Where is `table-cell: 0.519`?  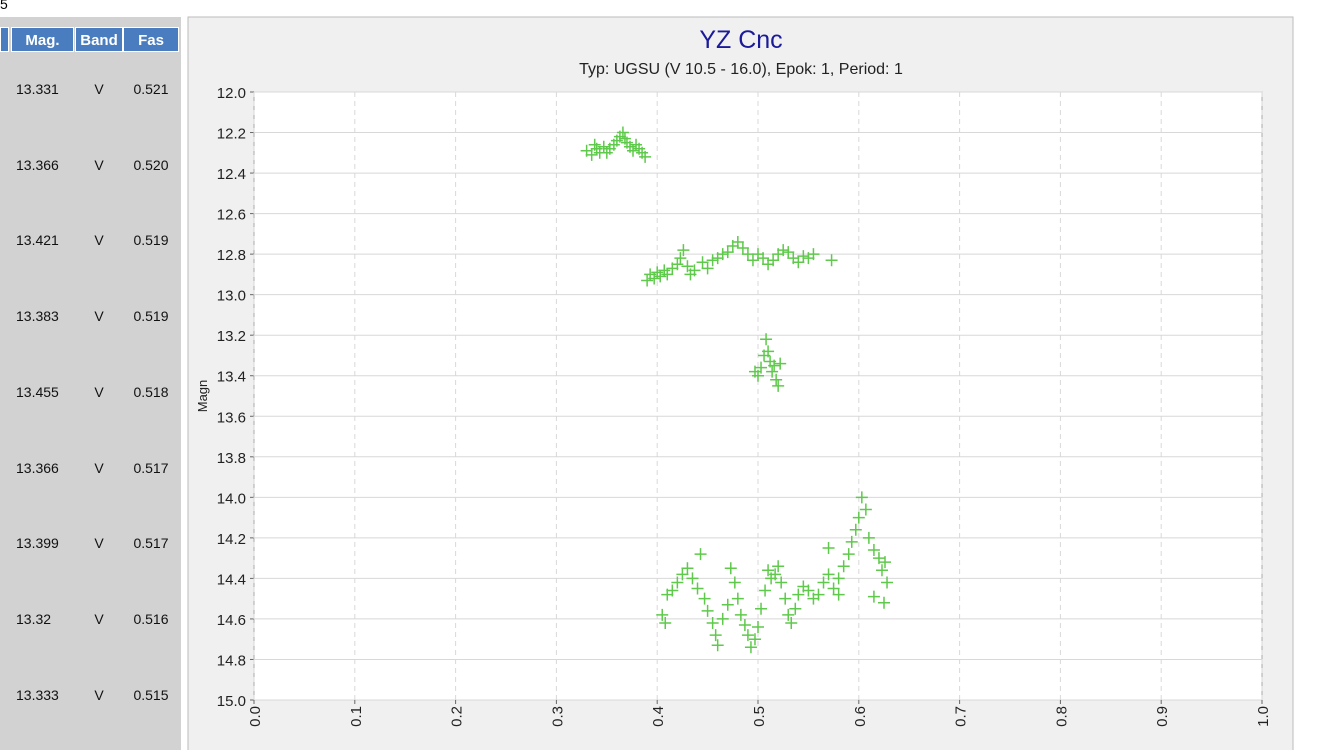 table-cell: 0.519 is located at coordinates (151, 316).